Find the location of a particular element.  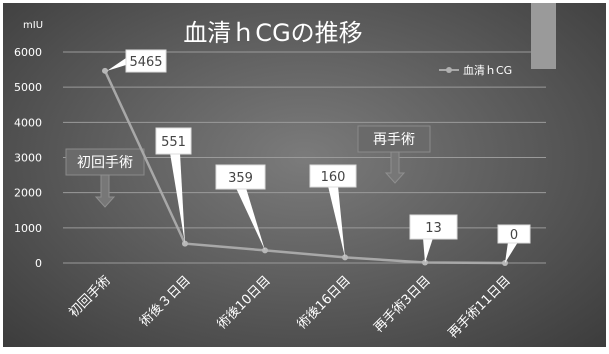

data-label-callout: 359 is located at coordinates (240, 207).